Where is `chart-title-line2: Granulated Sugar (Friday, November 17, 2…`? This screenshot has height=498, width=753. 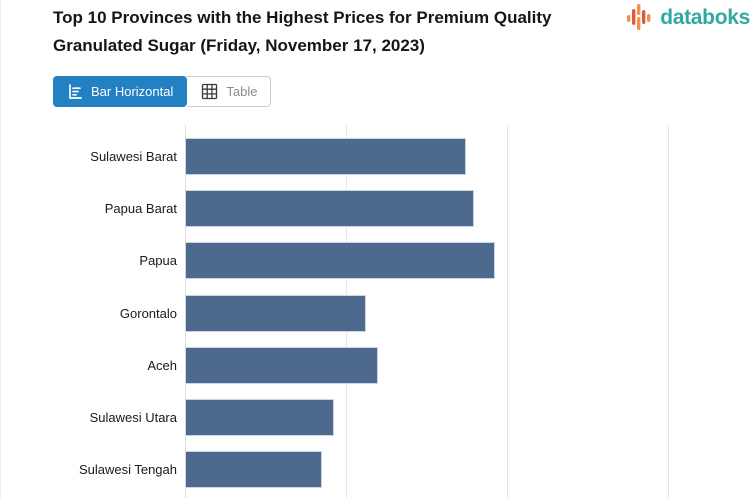
chart-title-line2: Granulated Sugar (Friday, November 17, 2… is located at coordinates (239, 45).